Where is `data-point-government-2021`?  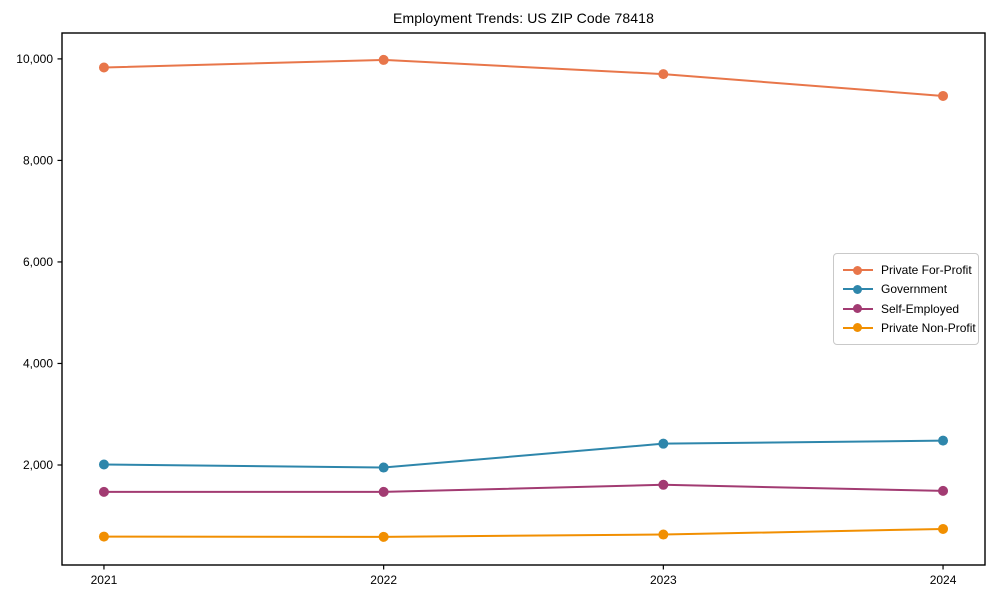
data-point-government-2021 is located at coordinates (103, 464).